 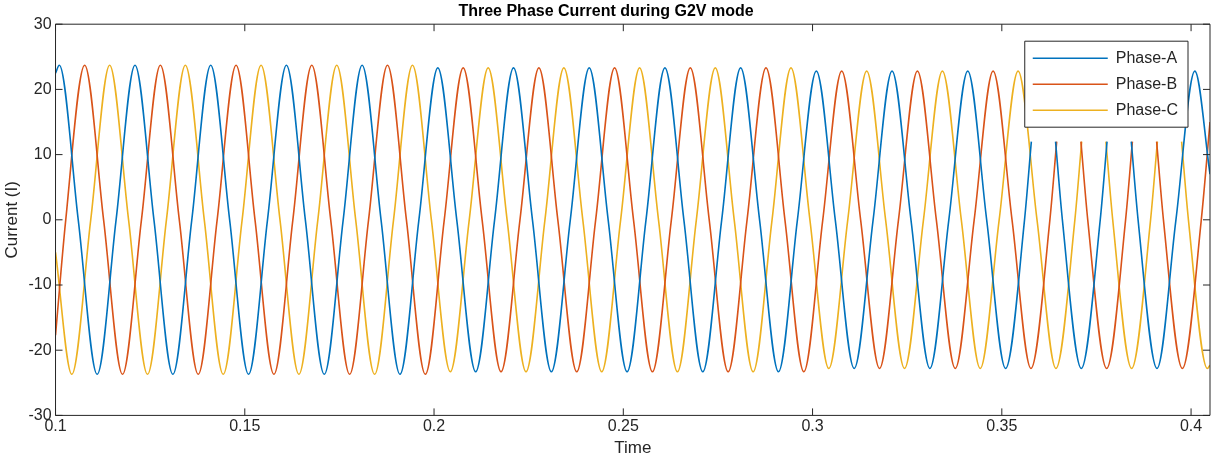 I want to click on legend-label: Phase-A, so click(x=1146, y=57).